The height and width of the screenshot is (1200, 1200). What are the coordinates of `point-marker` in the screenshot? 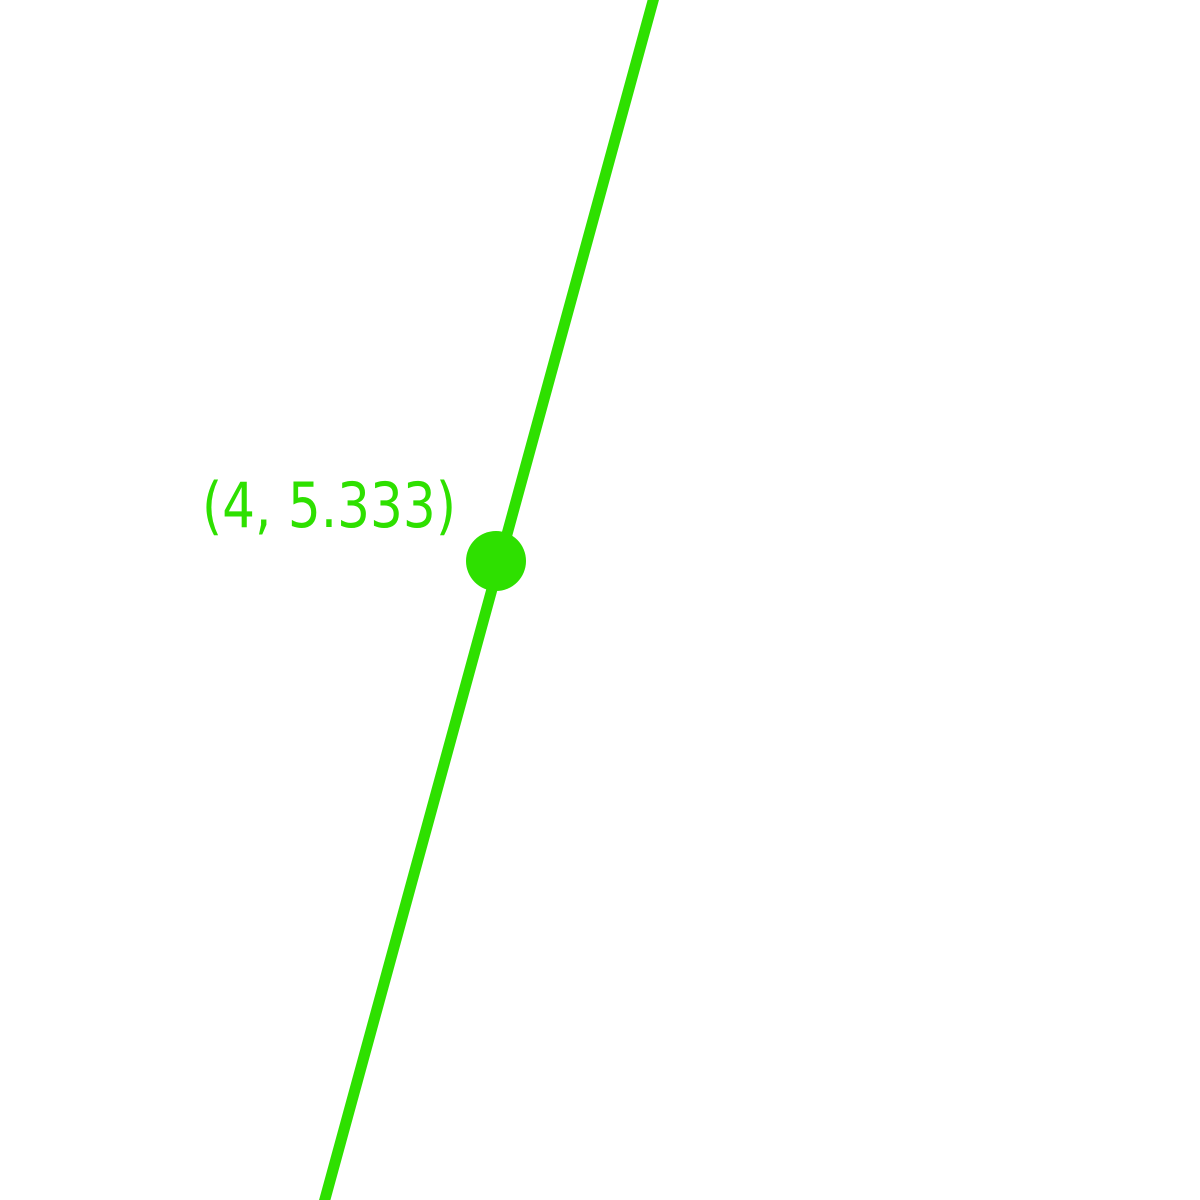 It's located at (496, 561).